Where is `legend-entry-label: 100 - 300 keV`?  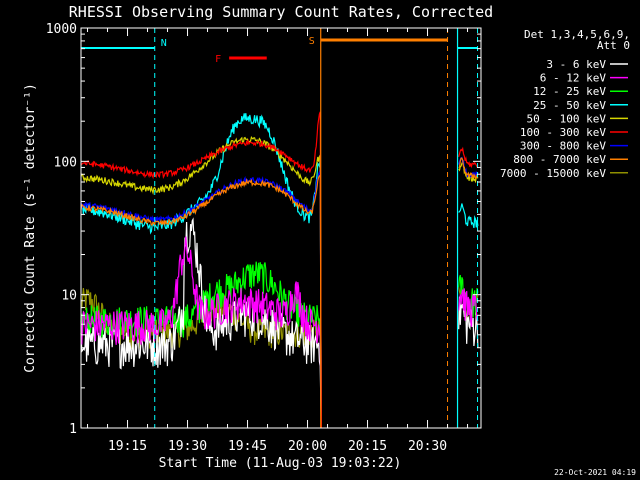 legend-entry-label: 100 - 300 keV is located at coordinates (563, 132).